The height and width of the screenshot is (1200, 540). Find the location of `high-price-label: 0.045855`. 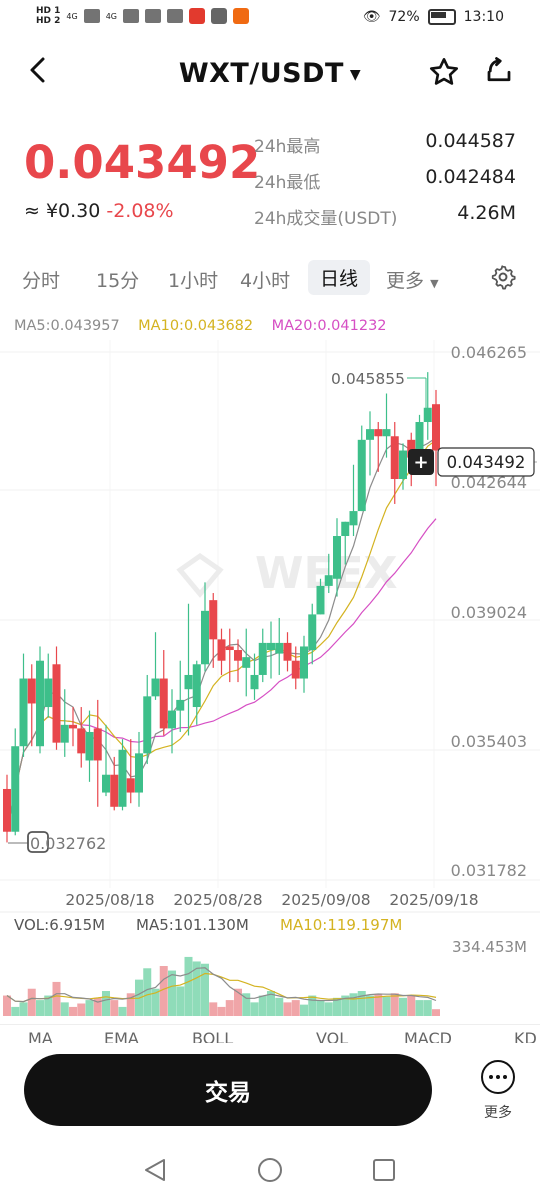

high-price-label: 0.045855 is located at coordinates (368, 379).